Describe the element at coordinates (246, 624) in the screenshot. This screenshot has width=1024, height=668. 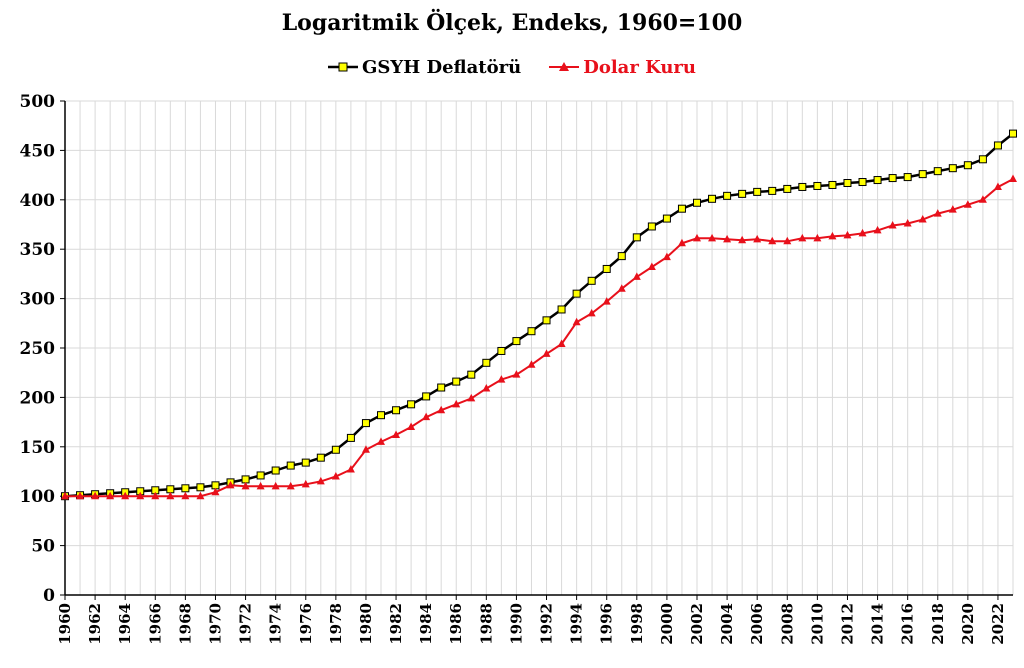
I see `x-tick-label: 1972` at that location.